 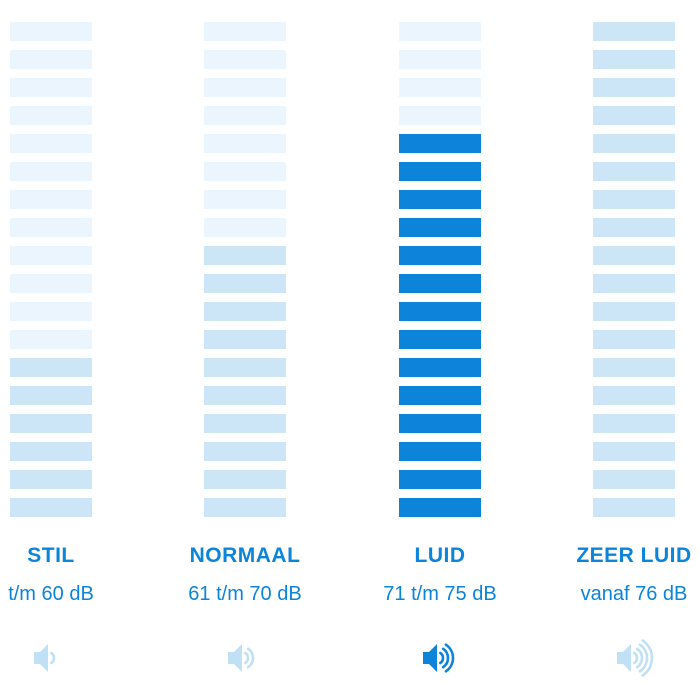 What do you see at coordinates (245, 594) in the screenshot?
I see `level-range: 61 t/m 70 dB` at bounding box center [245, 594].